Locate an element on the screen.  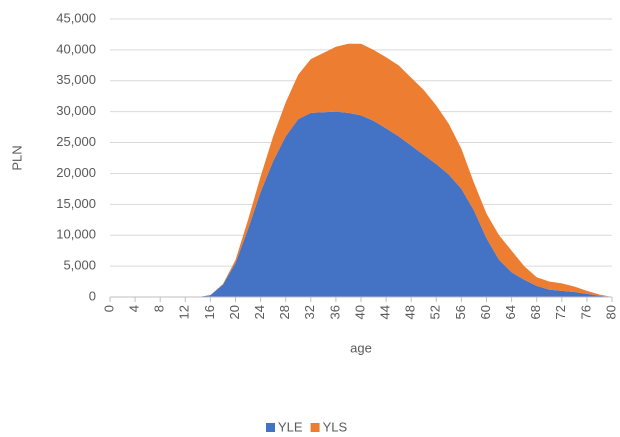
x-tick-label: 32 is located at coordinates (309, 312).